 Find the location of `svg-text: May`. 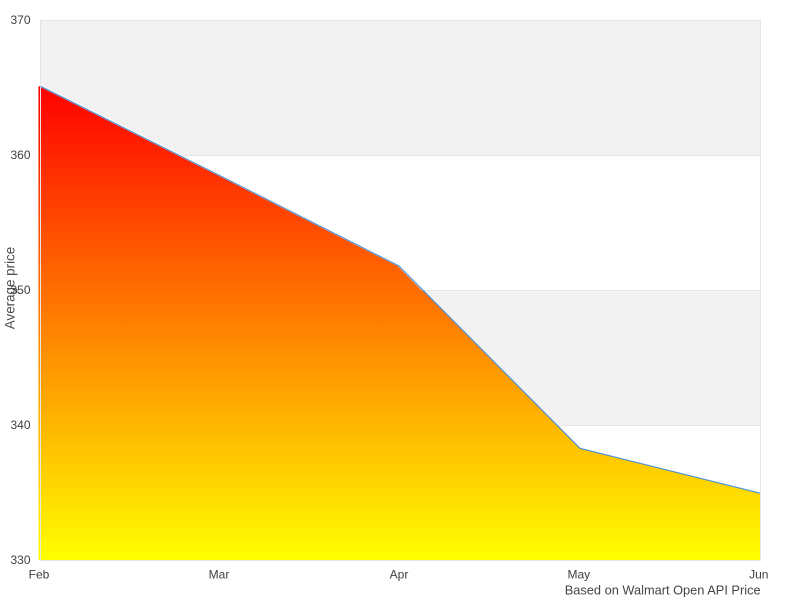

svg-text: May is located at coordinates (578, 575).